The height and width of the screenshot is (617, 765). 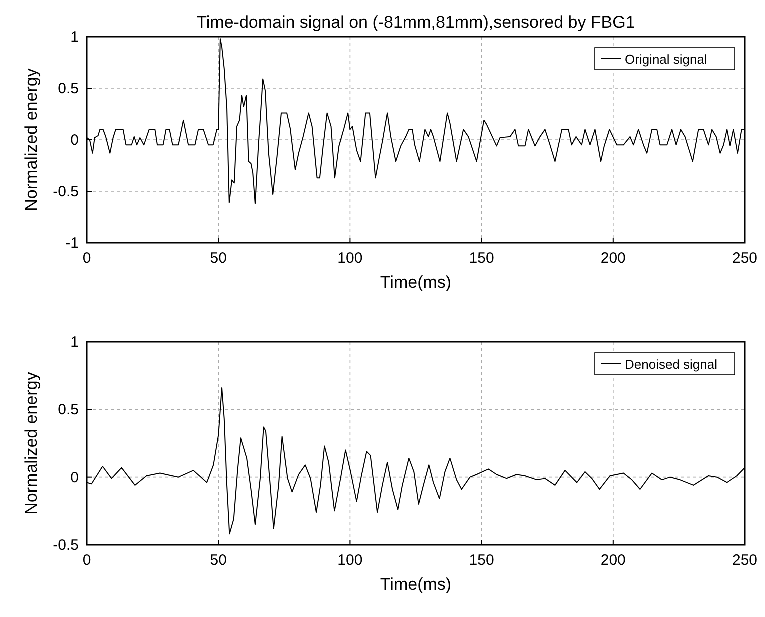 What do you see at coordinates (671, 364) in the screenshot?
I see `legend-label: Denoised signal` at bounding box center [671, 364].